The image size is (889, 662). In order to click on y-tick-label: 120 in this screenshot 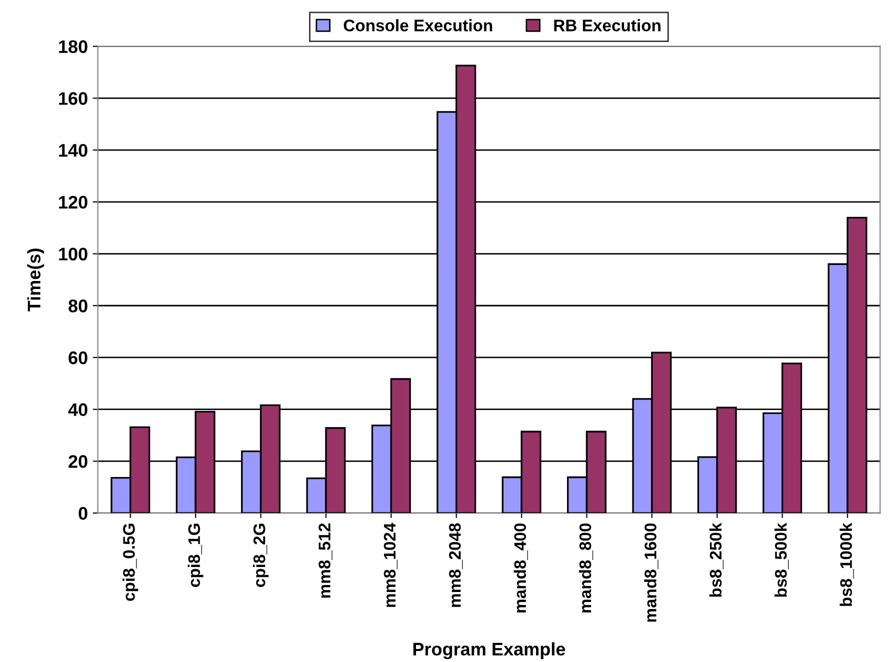, I will do `click(73, 202)`.